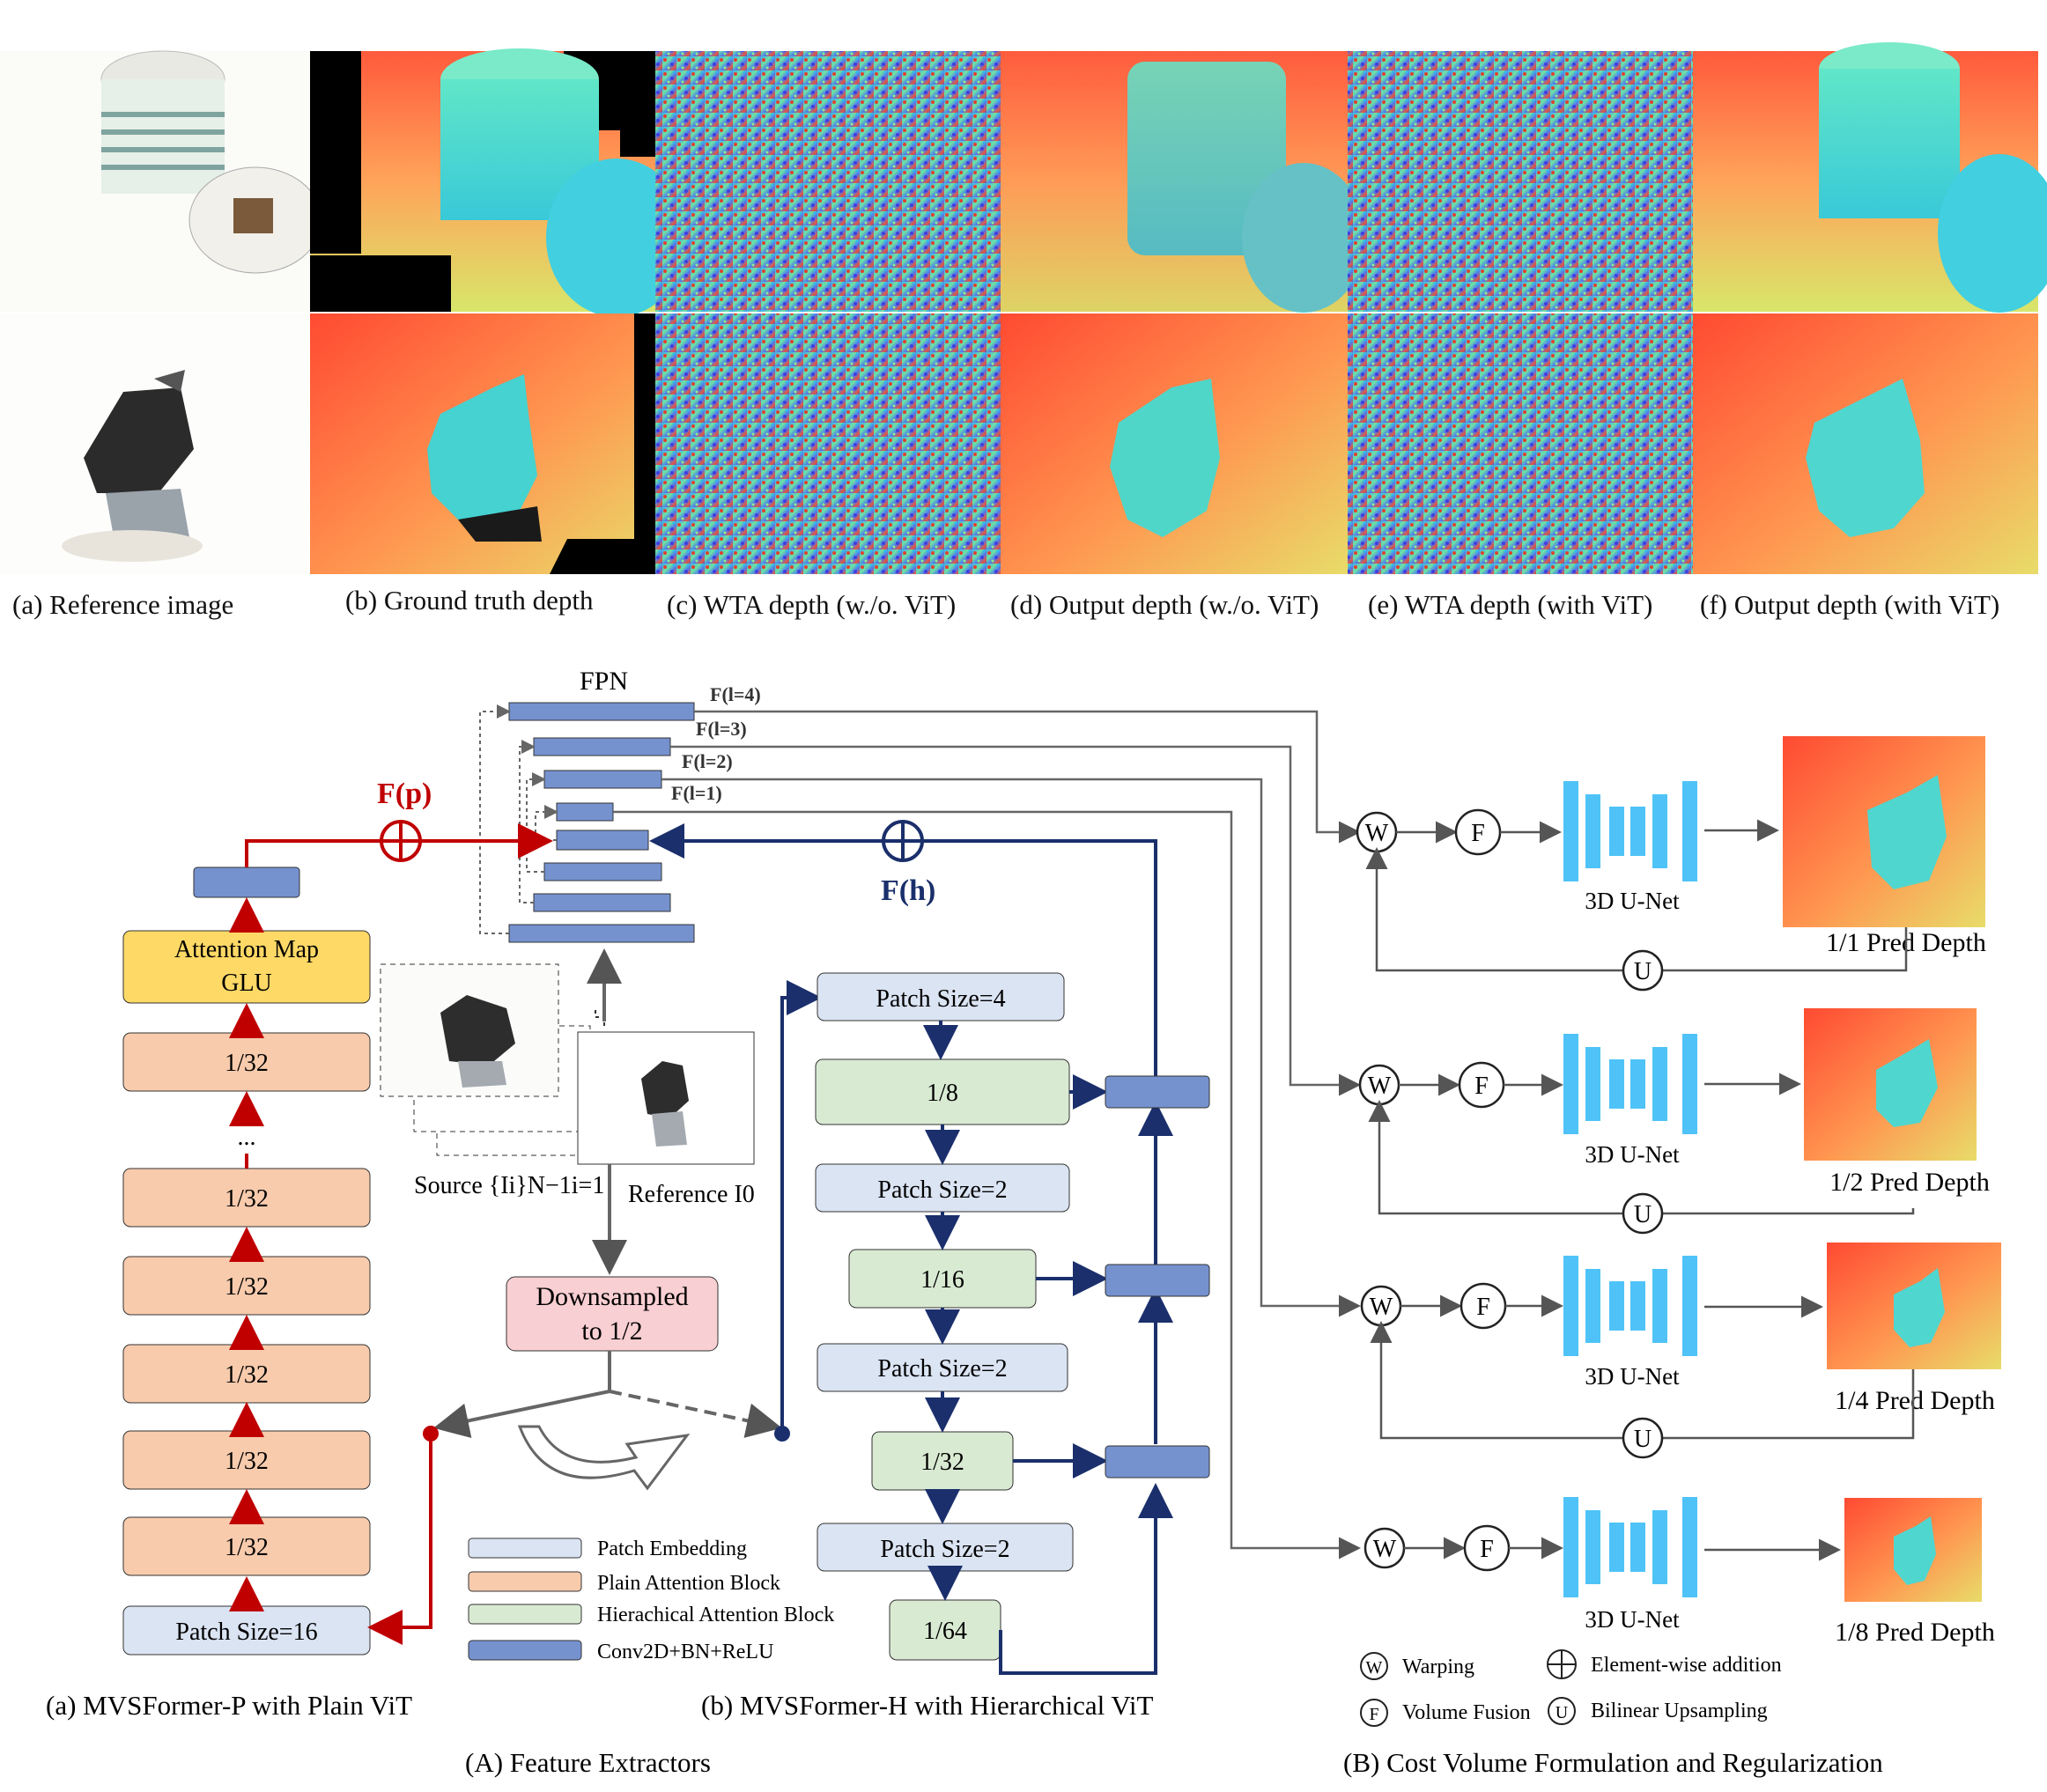 This screenshot has width=2047, height=1792. I want to click on row-1-4: W F 3D U-Net 1/4 Pred Depth, so click(1681, 1329).